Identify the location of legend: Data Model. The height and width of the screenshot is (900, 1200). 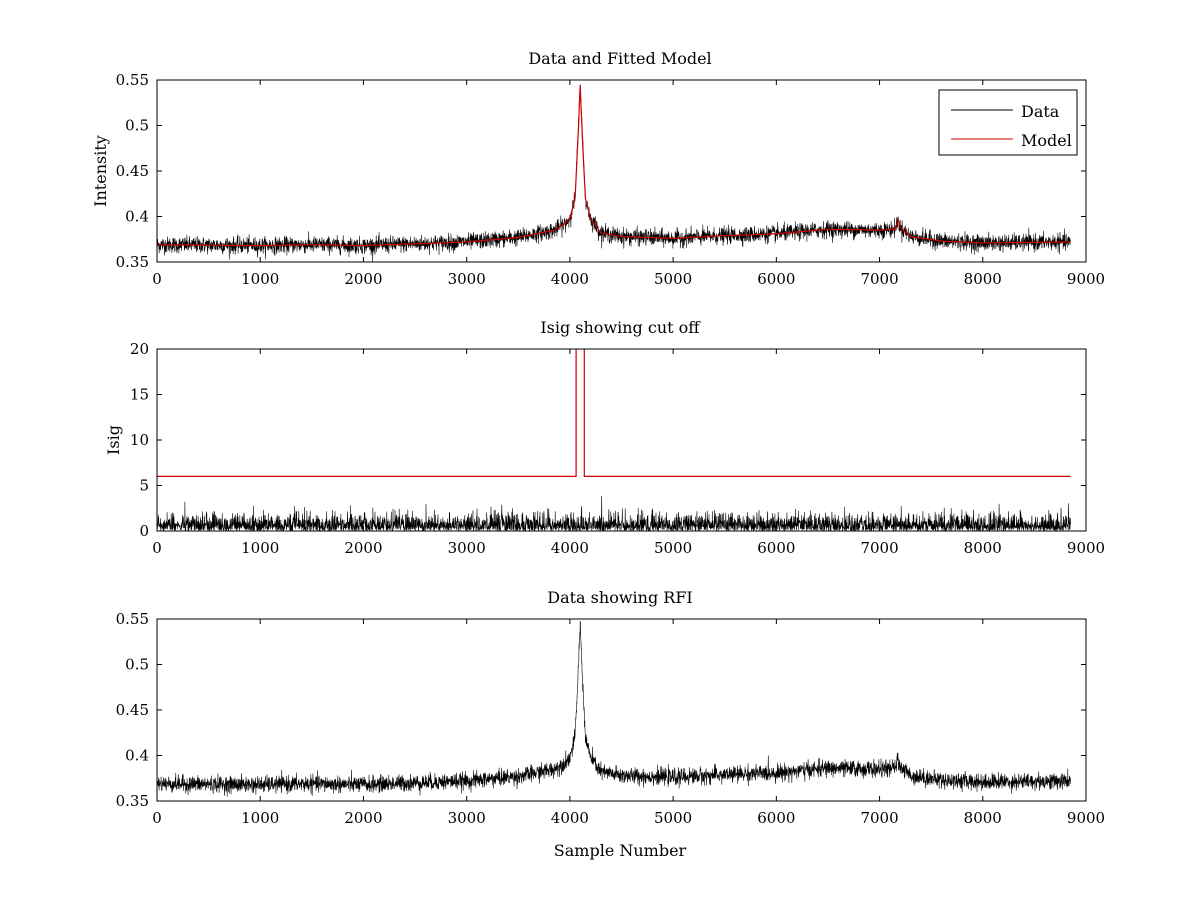
(1008, 122).